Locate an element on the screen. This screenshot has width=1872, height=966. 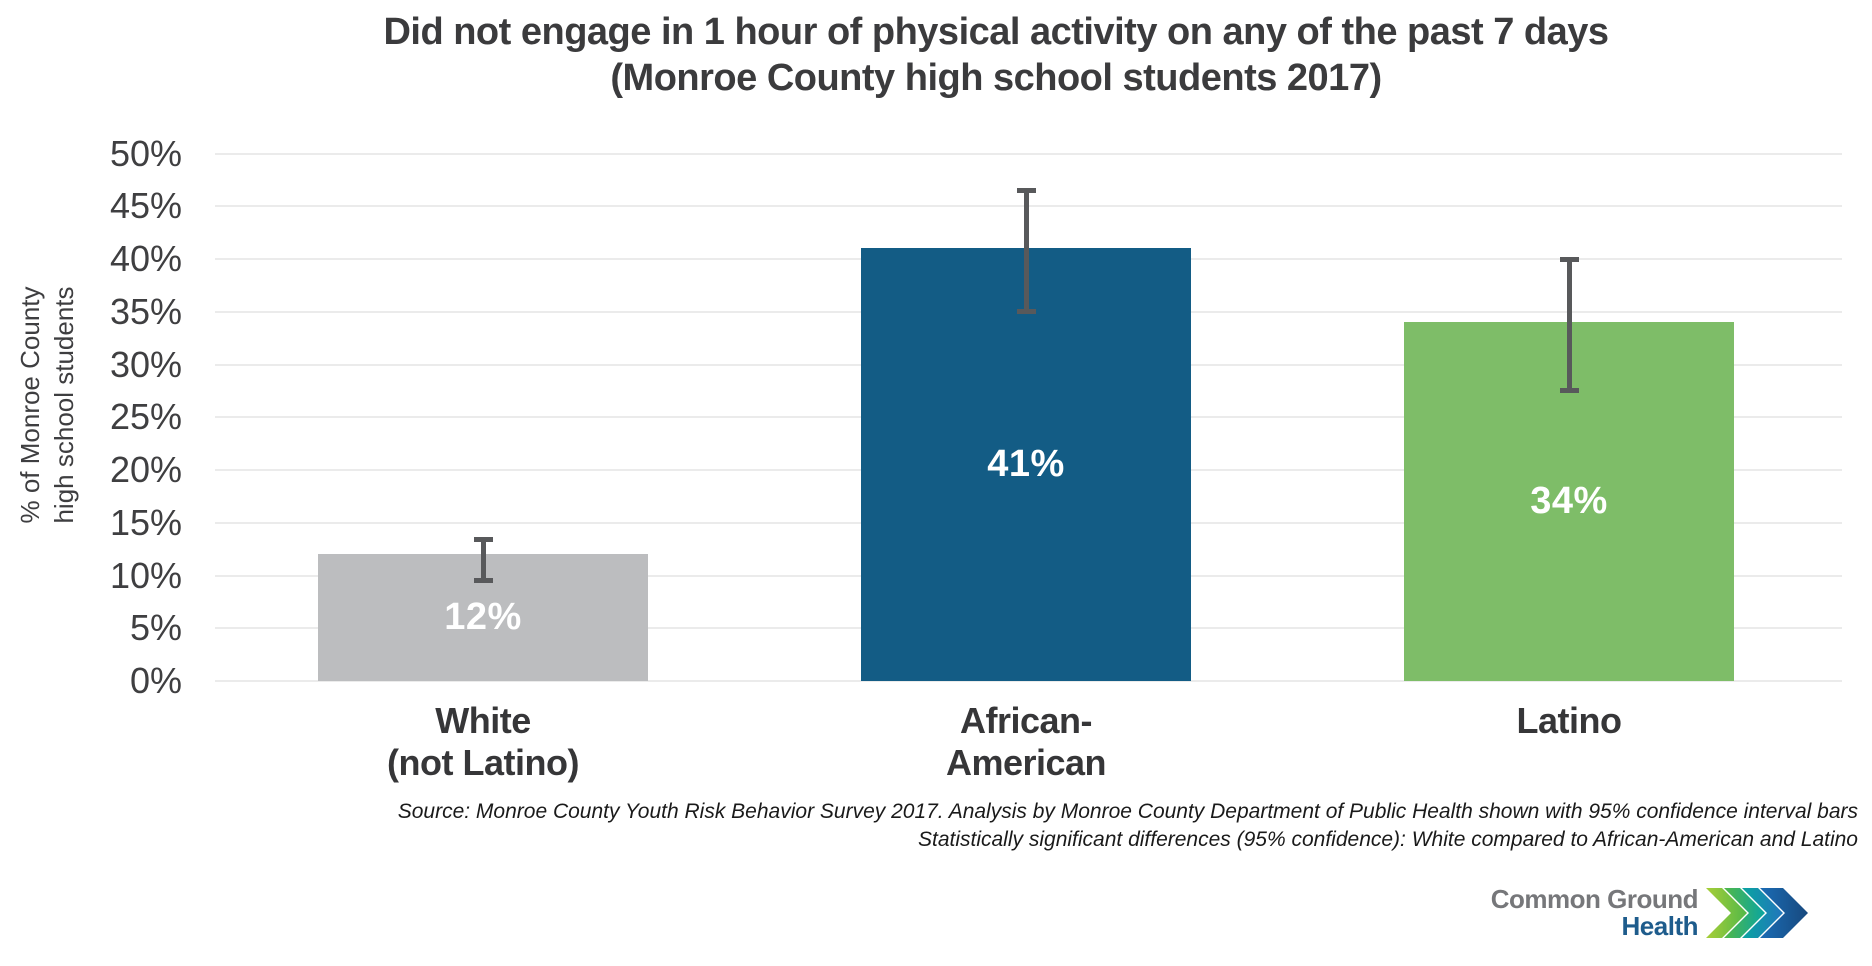
category-label-african-american: African- American is located at coordinates (1026, 742).